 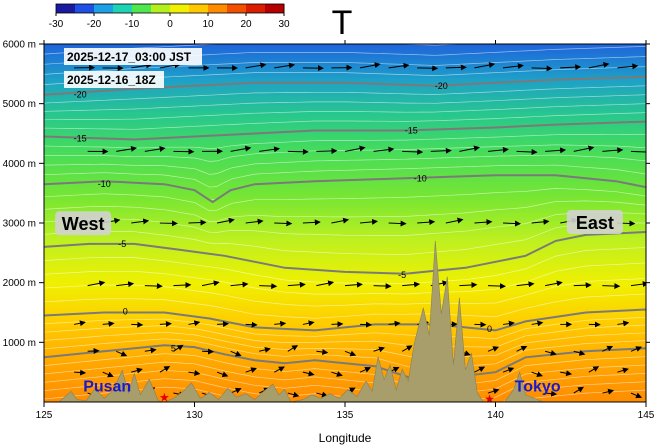 I want to click on colorbar-tick-label: 0, so click(x=170, y=24).